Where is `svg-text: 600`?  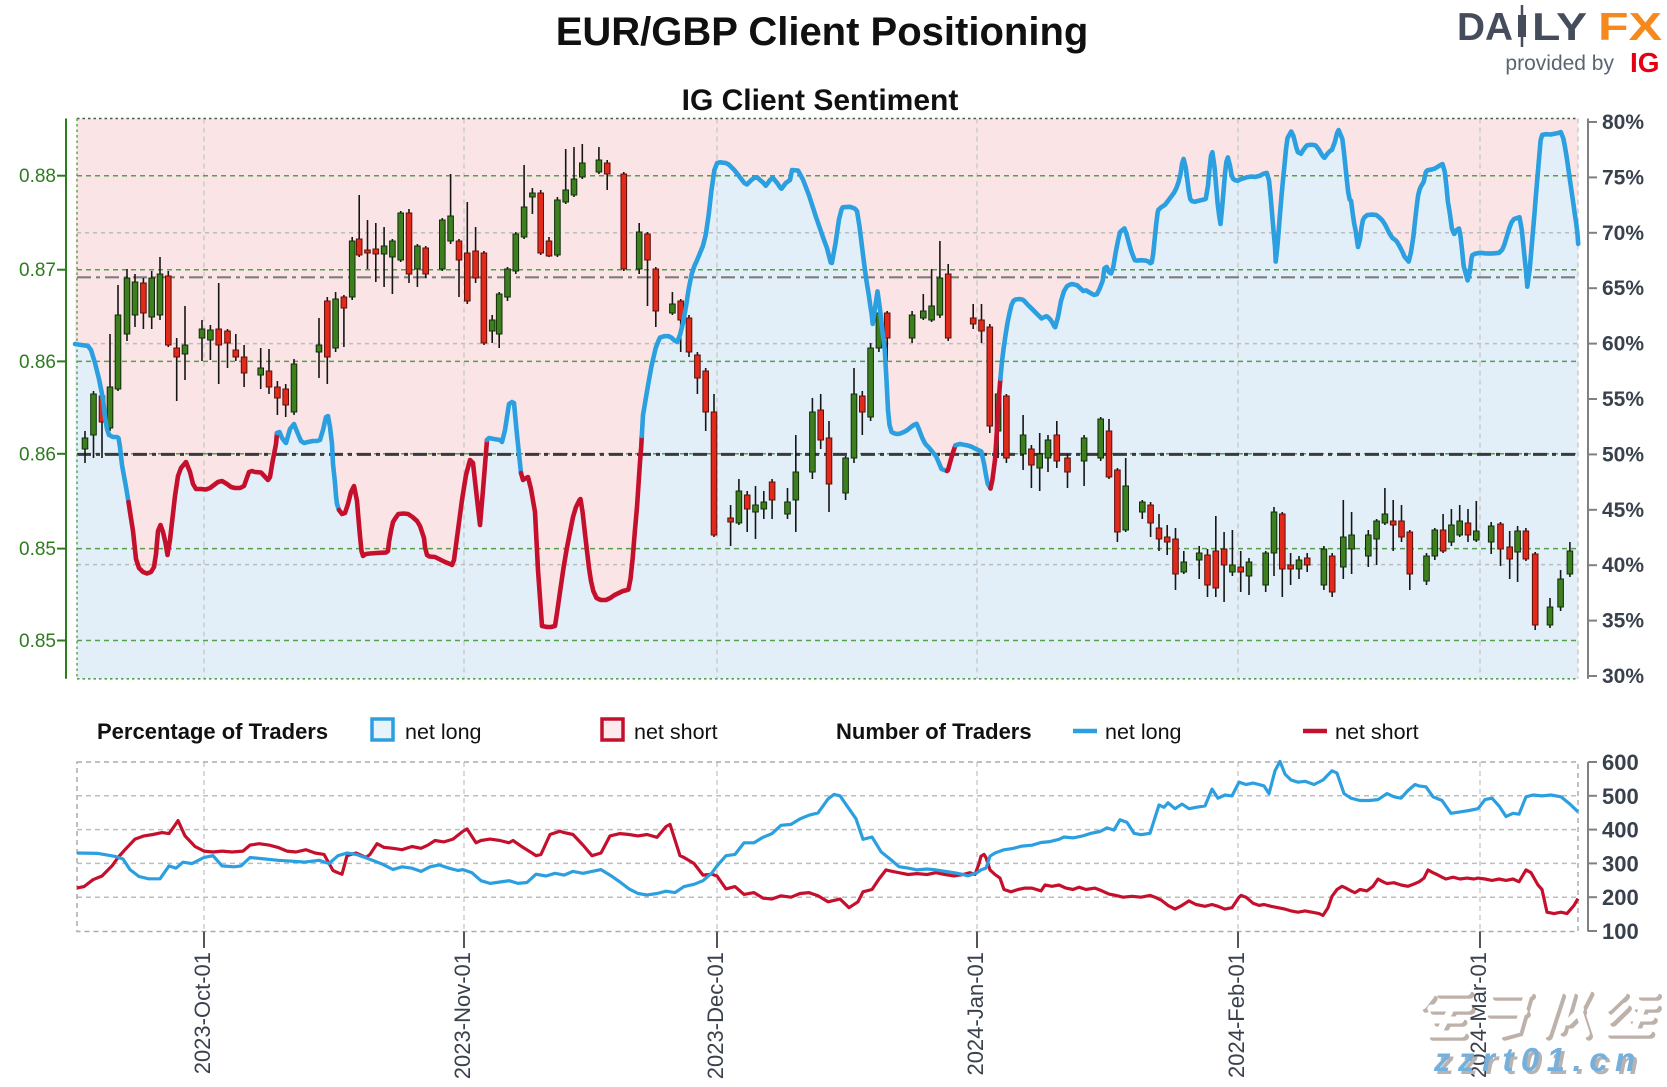
svg-text: 600 is located at coordinates (1620, 762).